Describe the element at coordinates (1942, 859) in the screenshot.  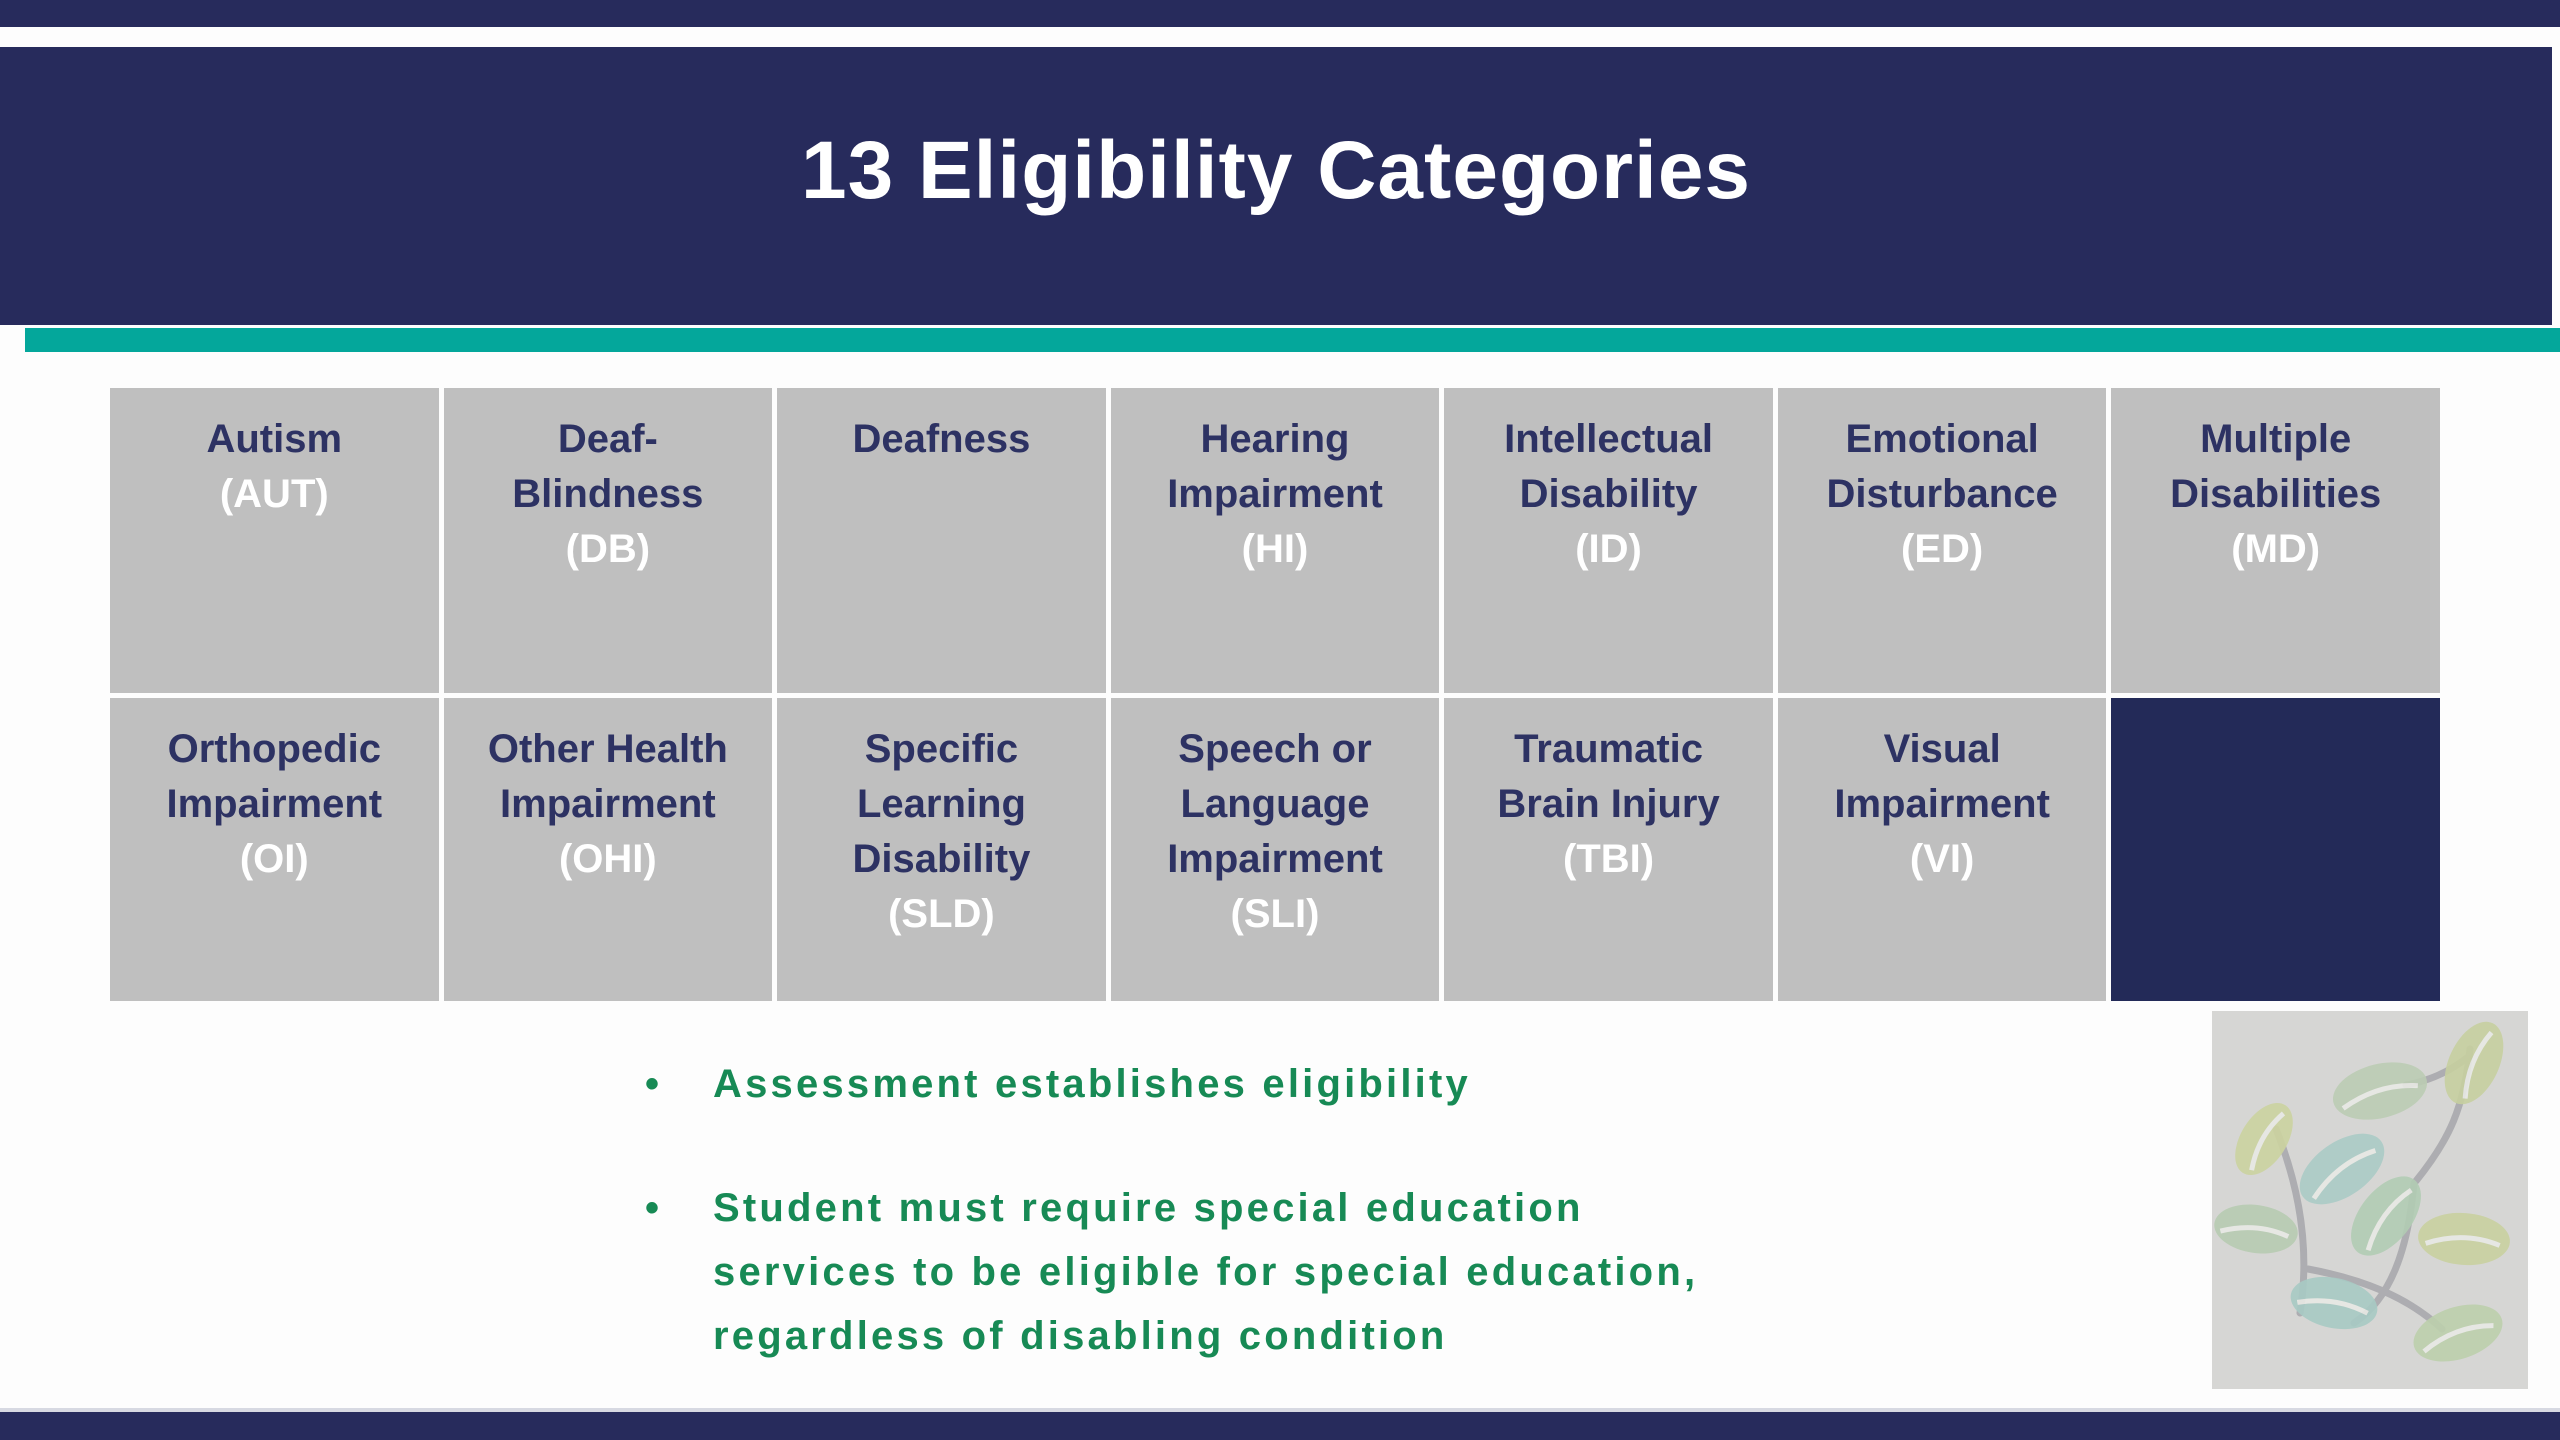
I see `category-abbr: (VI)` at that location.